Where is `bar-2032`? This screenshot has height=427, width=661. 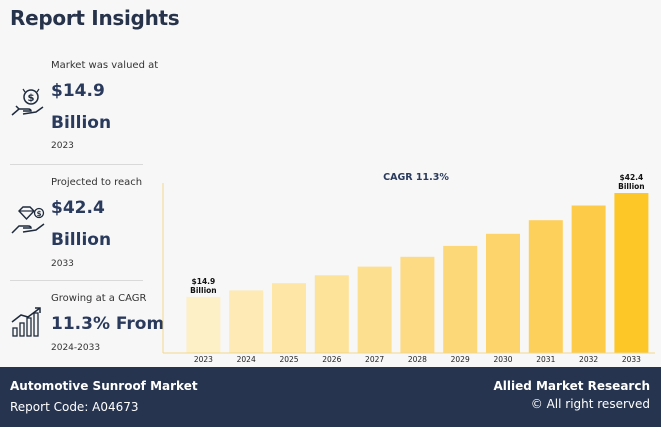
bar-2032 is located at coordinates (588, 279).